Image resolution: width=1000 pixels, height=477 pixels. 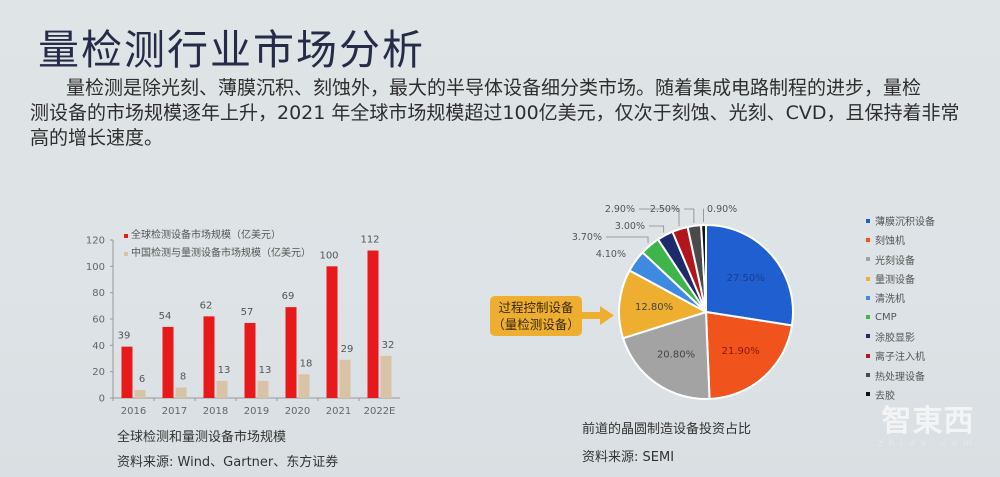 I want to click on y-axis: 0 20 40 60 80 100 120, so click(x=100, y=320).